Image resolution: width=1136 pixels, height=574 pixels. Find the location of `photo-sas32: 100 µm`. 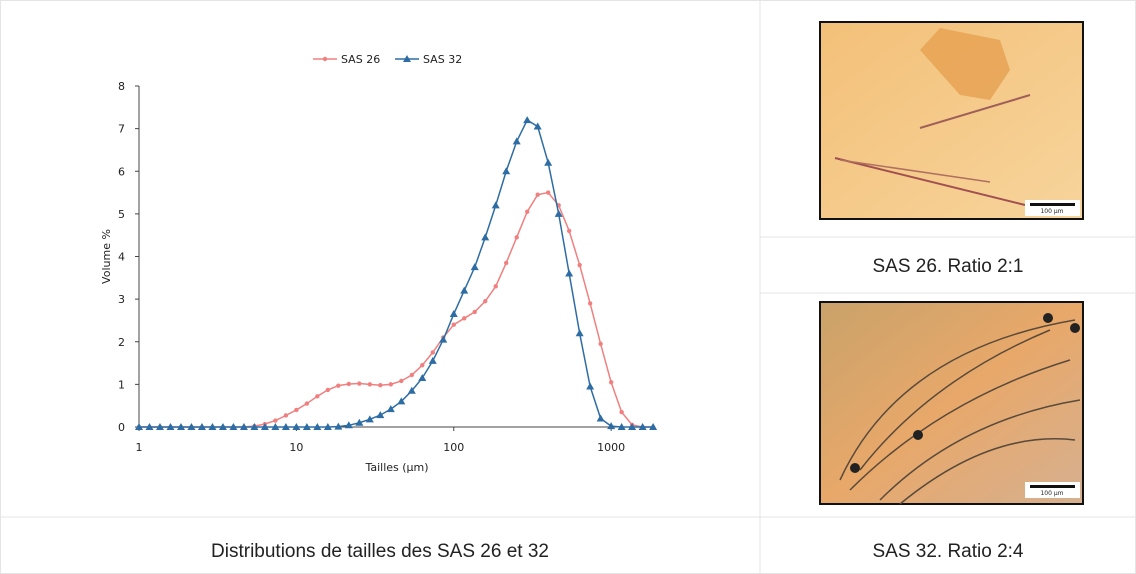

photo-sas32: 100 µm is located at coordinates (951, 403).